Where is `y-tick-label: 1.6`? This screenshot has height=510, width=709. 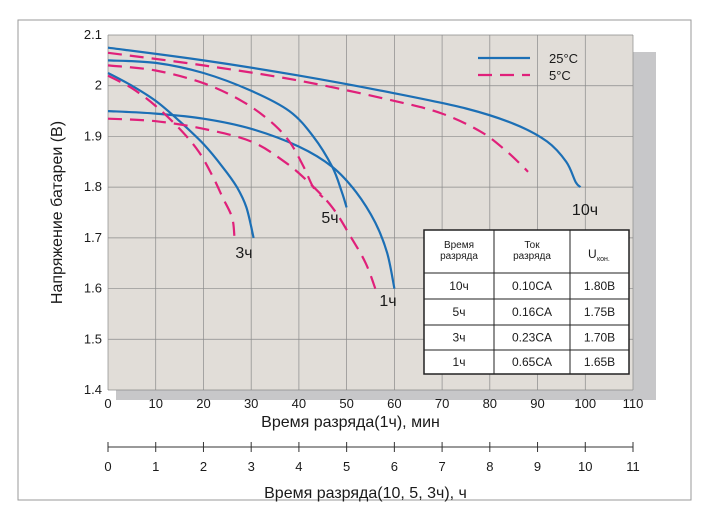
y-tick-label: 1.6 is located at coordinates (93, 288).